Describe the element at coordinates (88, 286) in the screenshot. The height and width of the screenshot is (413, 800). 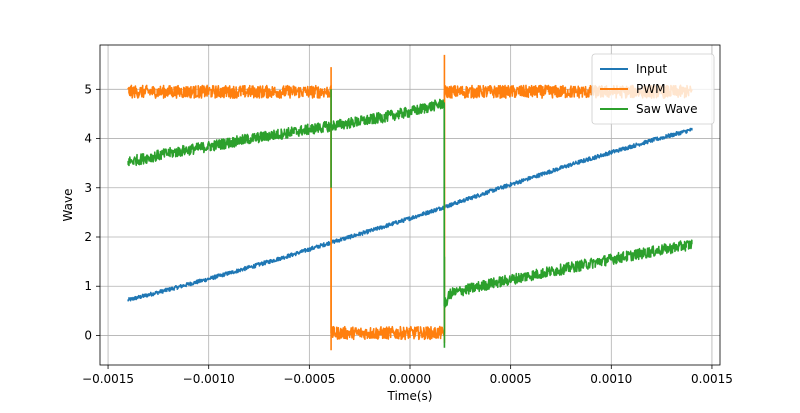
I see `y-tick-label: 1` at that location.